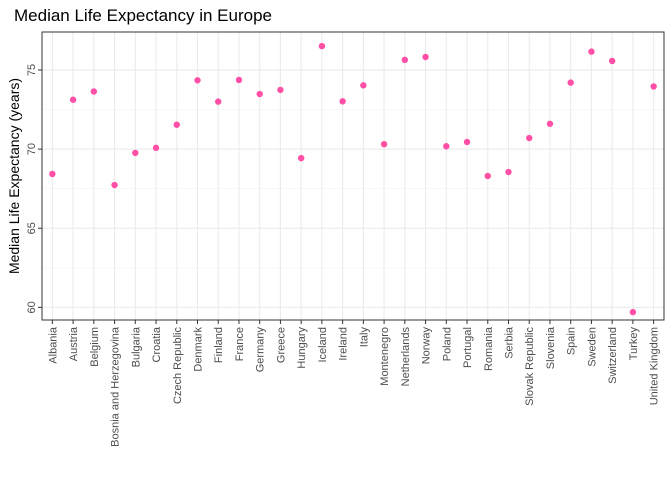 This screenshot has width=672, height=480. Describe the element at coordinates (32, 307) in the screenshot. I see `y-tick-label: 60` at that location.